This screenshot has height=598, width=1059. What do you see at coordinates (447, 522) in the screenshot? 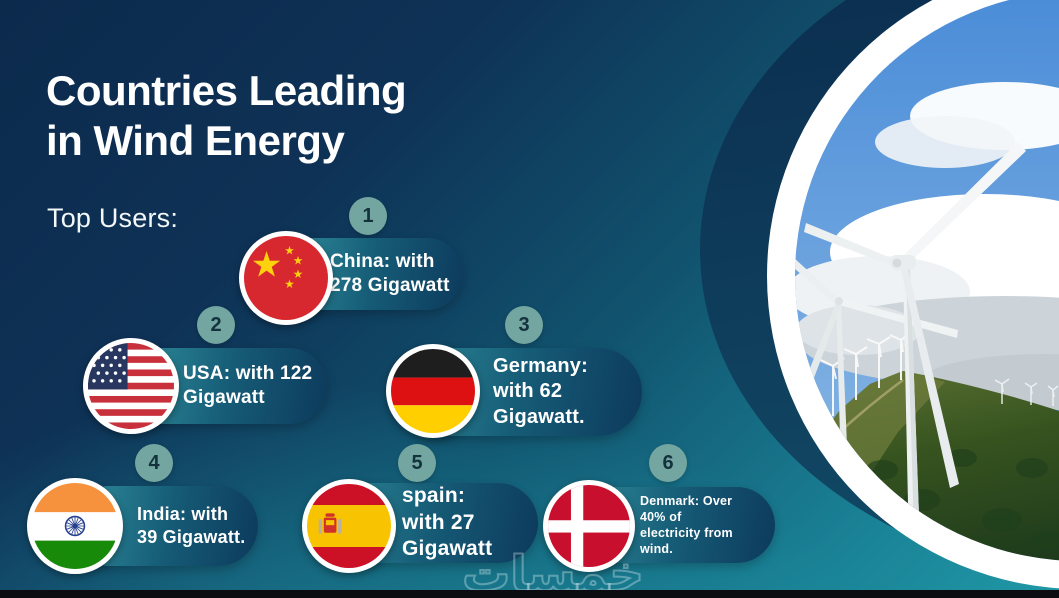
I see `country-label: spain: with 27 Gigawatt` at bounding box center [447, 522].